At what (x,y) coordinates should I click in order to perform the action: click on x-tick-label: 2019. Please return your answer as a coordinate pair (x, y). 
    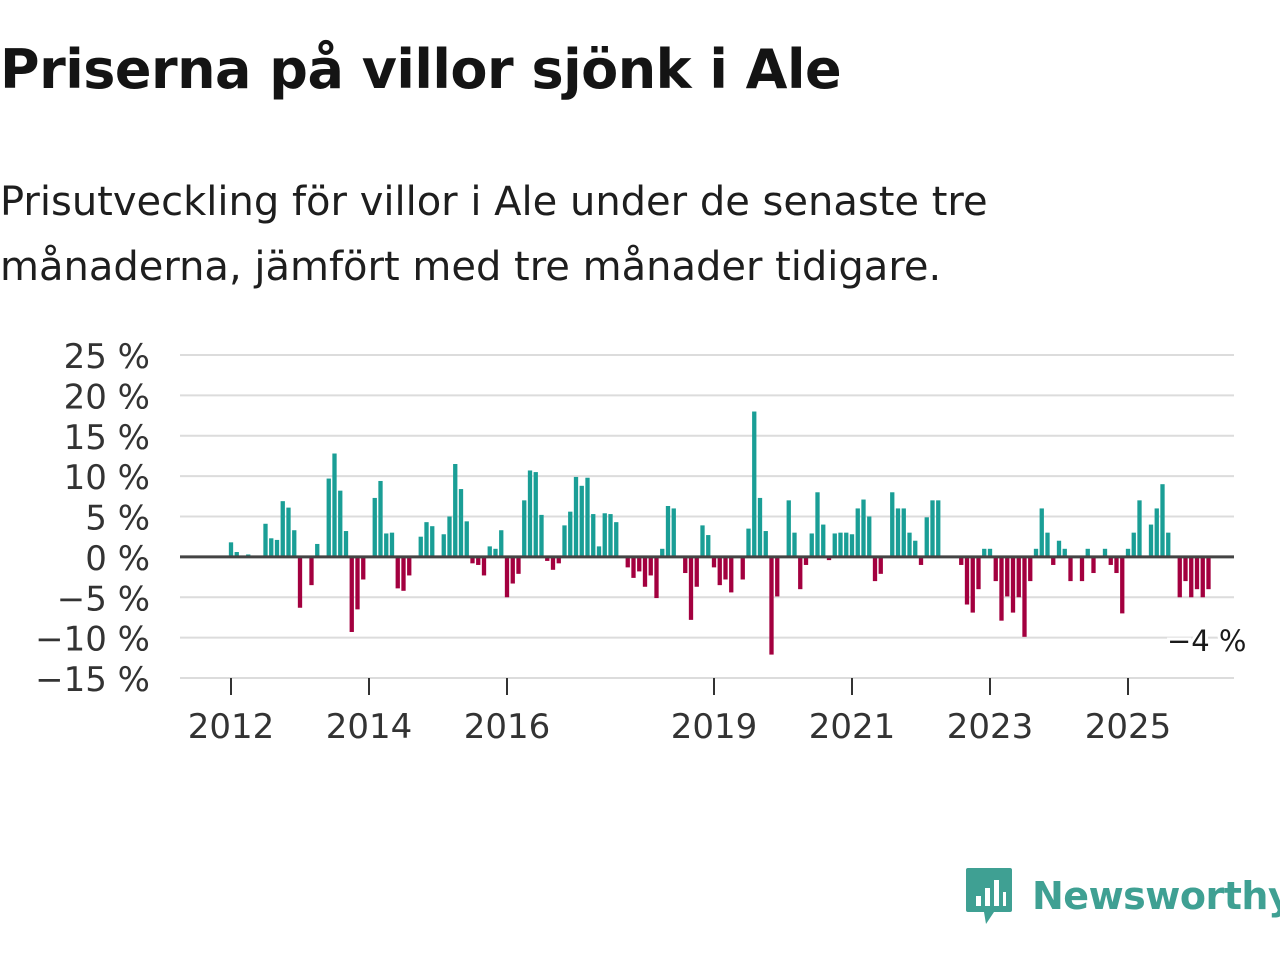
    Looking at the image, I should click on (714, 727).